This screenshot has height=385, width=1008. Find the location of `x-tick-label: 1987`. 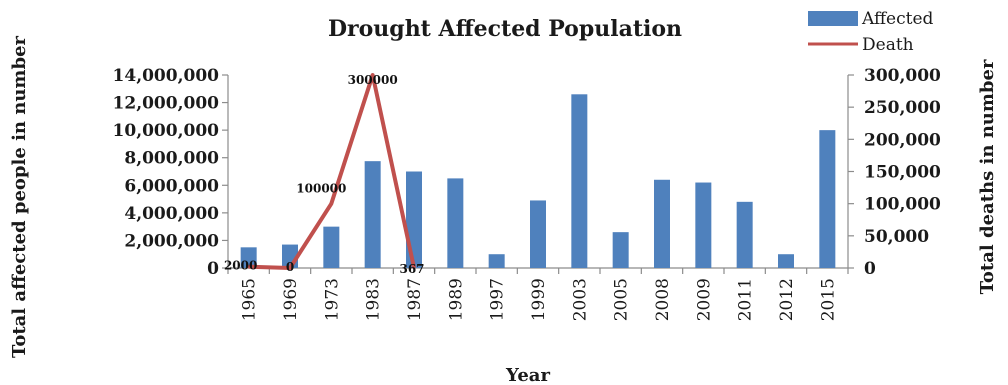

x-tick-label: 1987 is located at coordinates (415, 299).